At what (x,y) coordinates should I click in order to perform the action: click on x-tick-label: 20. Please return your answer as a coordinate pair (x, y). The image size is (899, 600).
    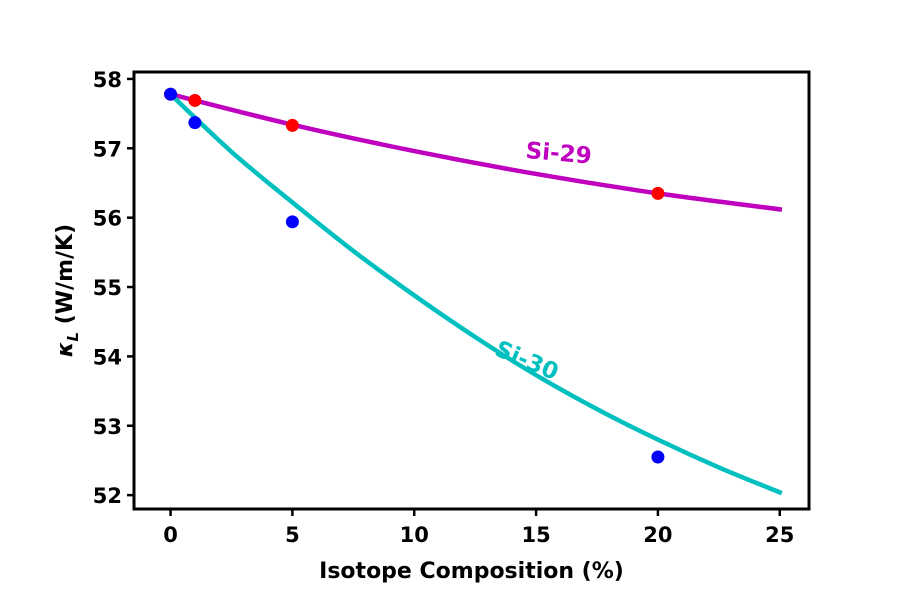
    Looking at the image, I should click on (657, 535).